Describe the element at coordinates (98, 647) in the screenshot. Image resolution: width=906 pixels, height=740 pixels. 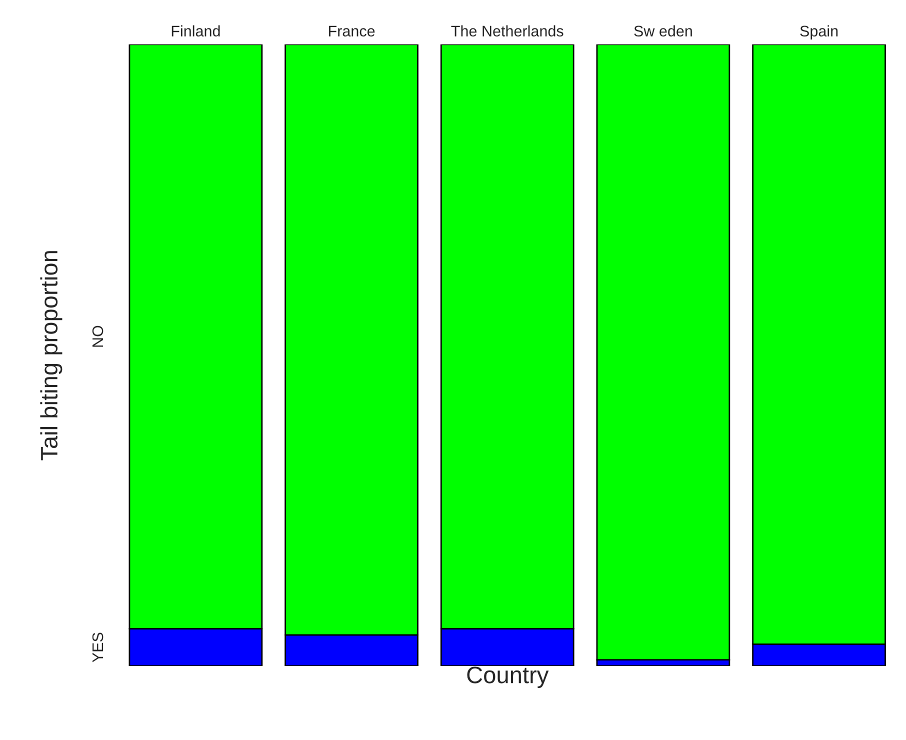
I see `text: YES` at that location.